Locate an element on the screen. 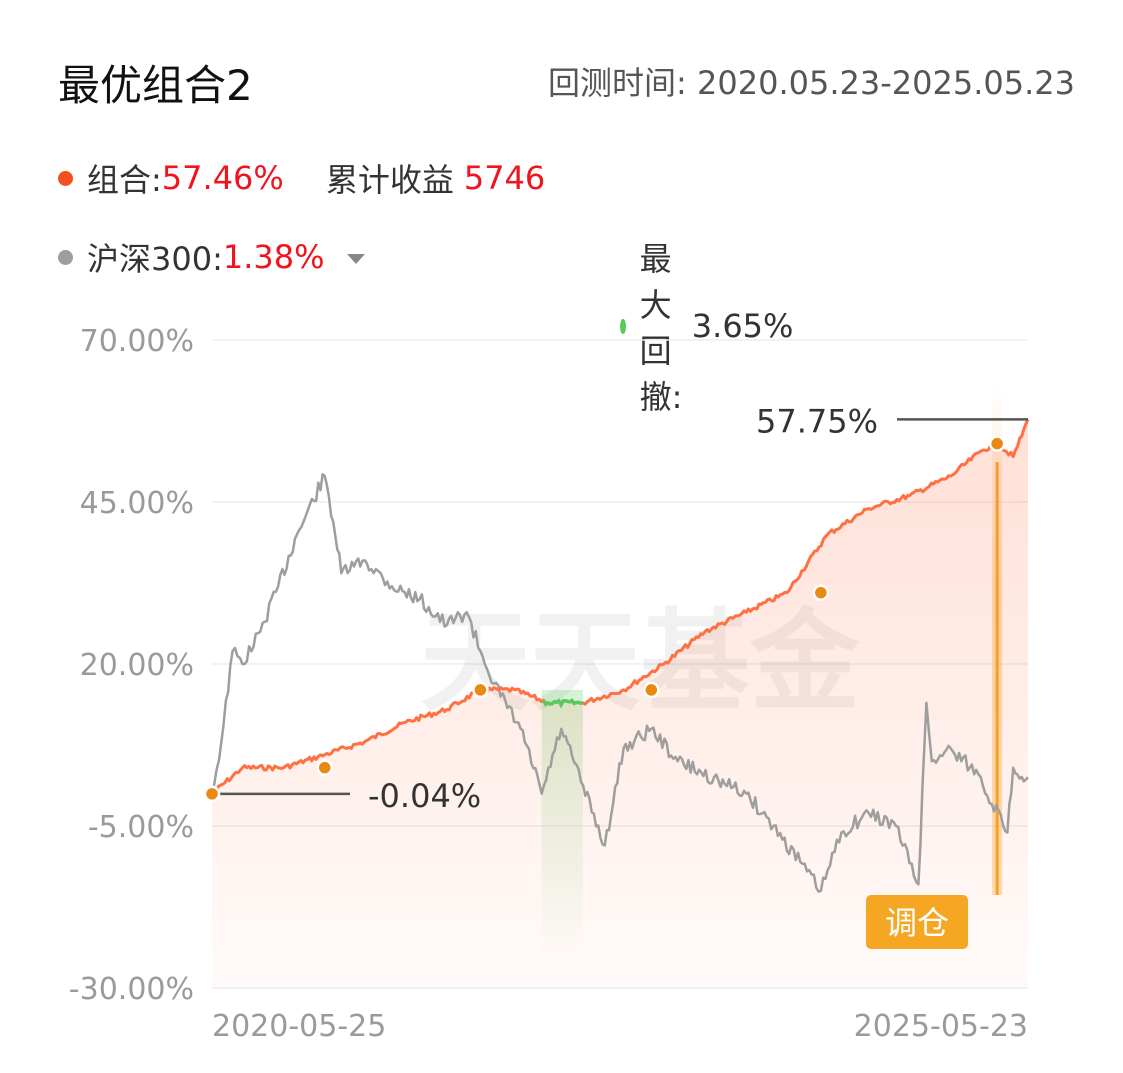 This screenshot has height=1073, width=1123. y-tick-label: -30.00% is located at coordinates (131, 989).